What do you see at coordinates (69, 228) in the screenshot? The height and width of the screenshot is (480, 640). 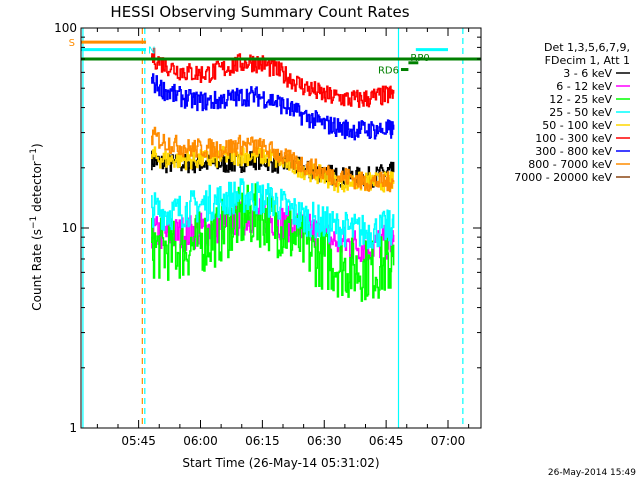 I see `y-tick-label: 10` at bounding box center [69, 228].